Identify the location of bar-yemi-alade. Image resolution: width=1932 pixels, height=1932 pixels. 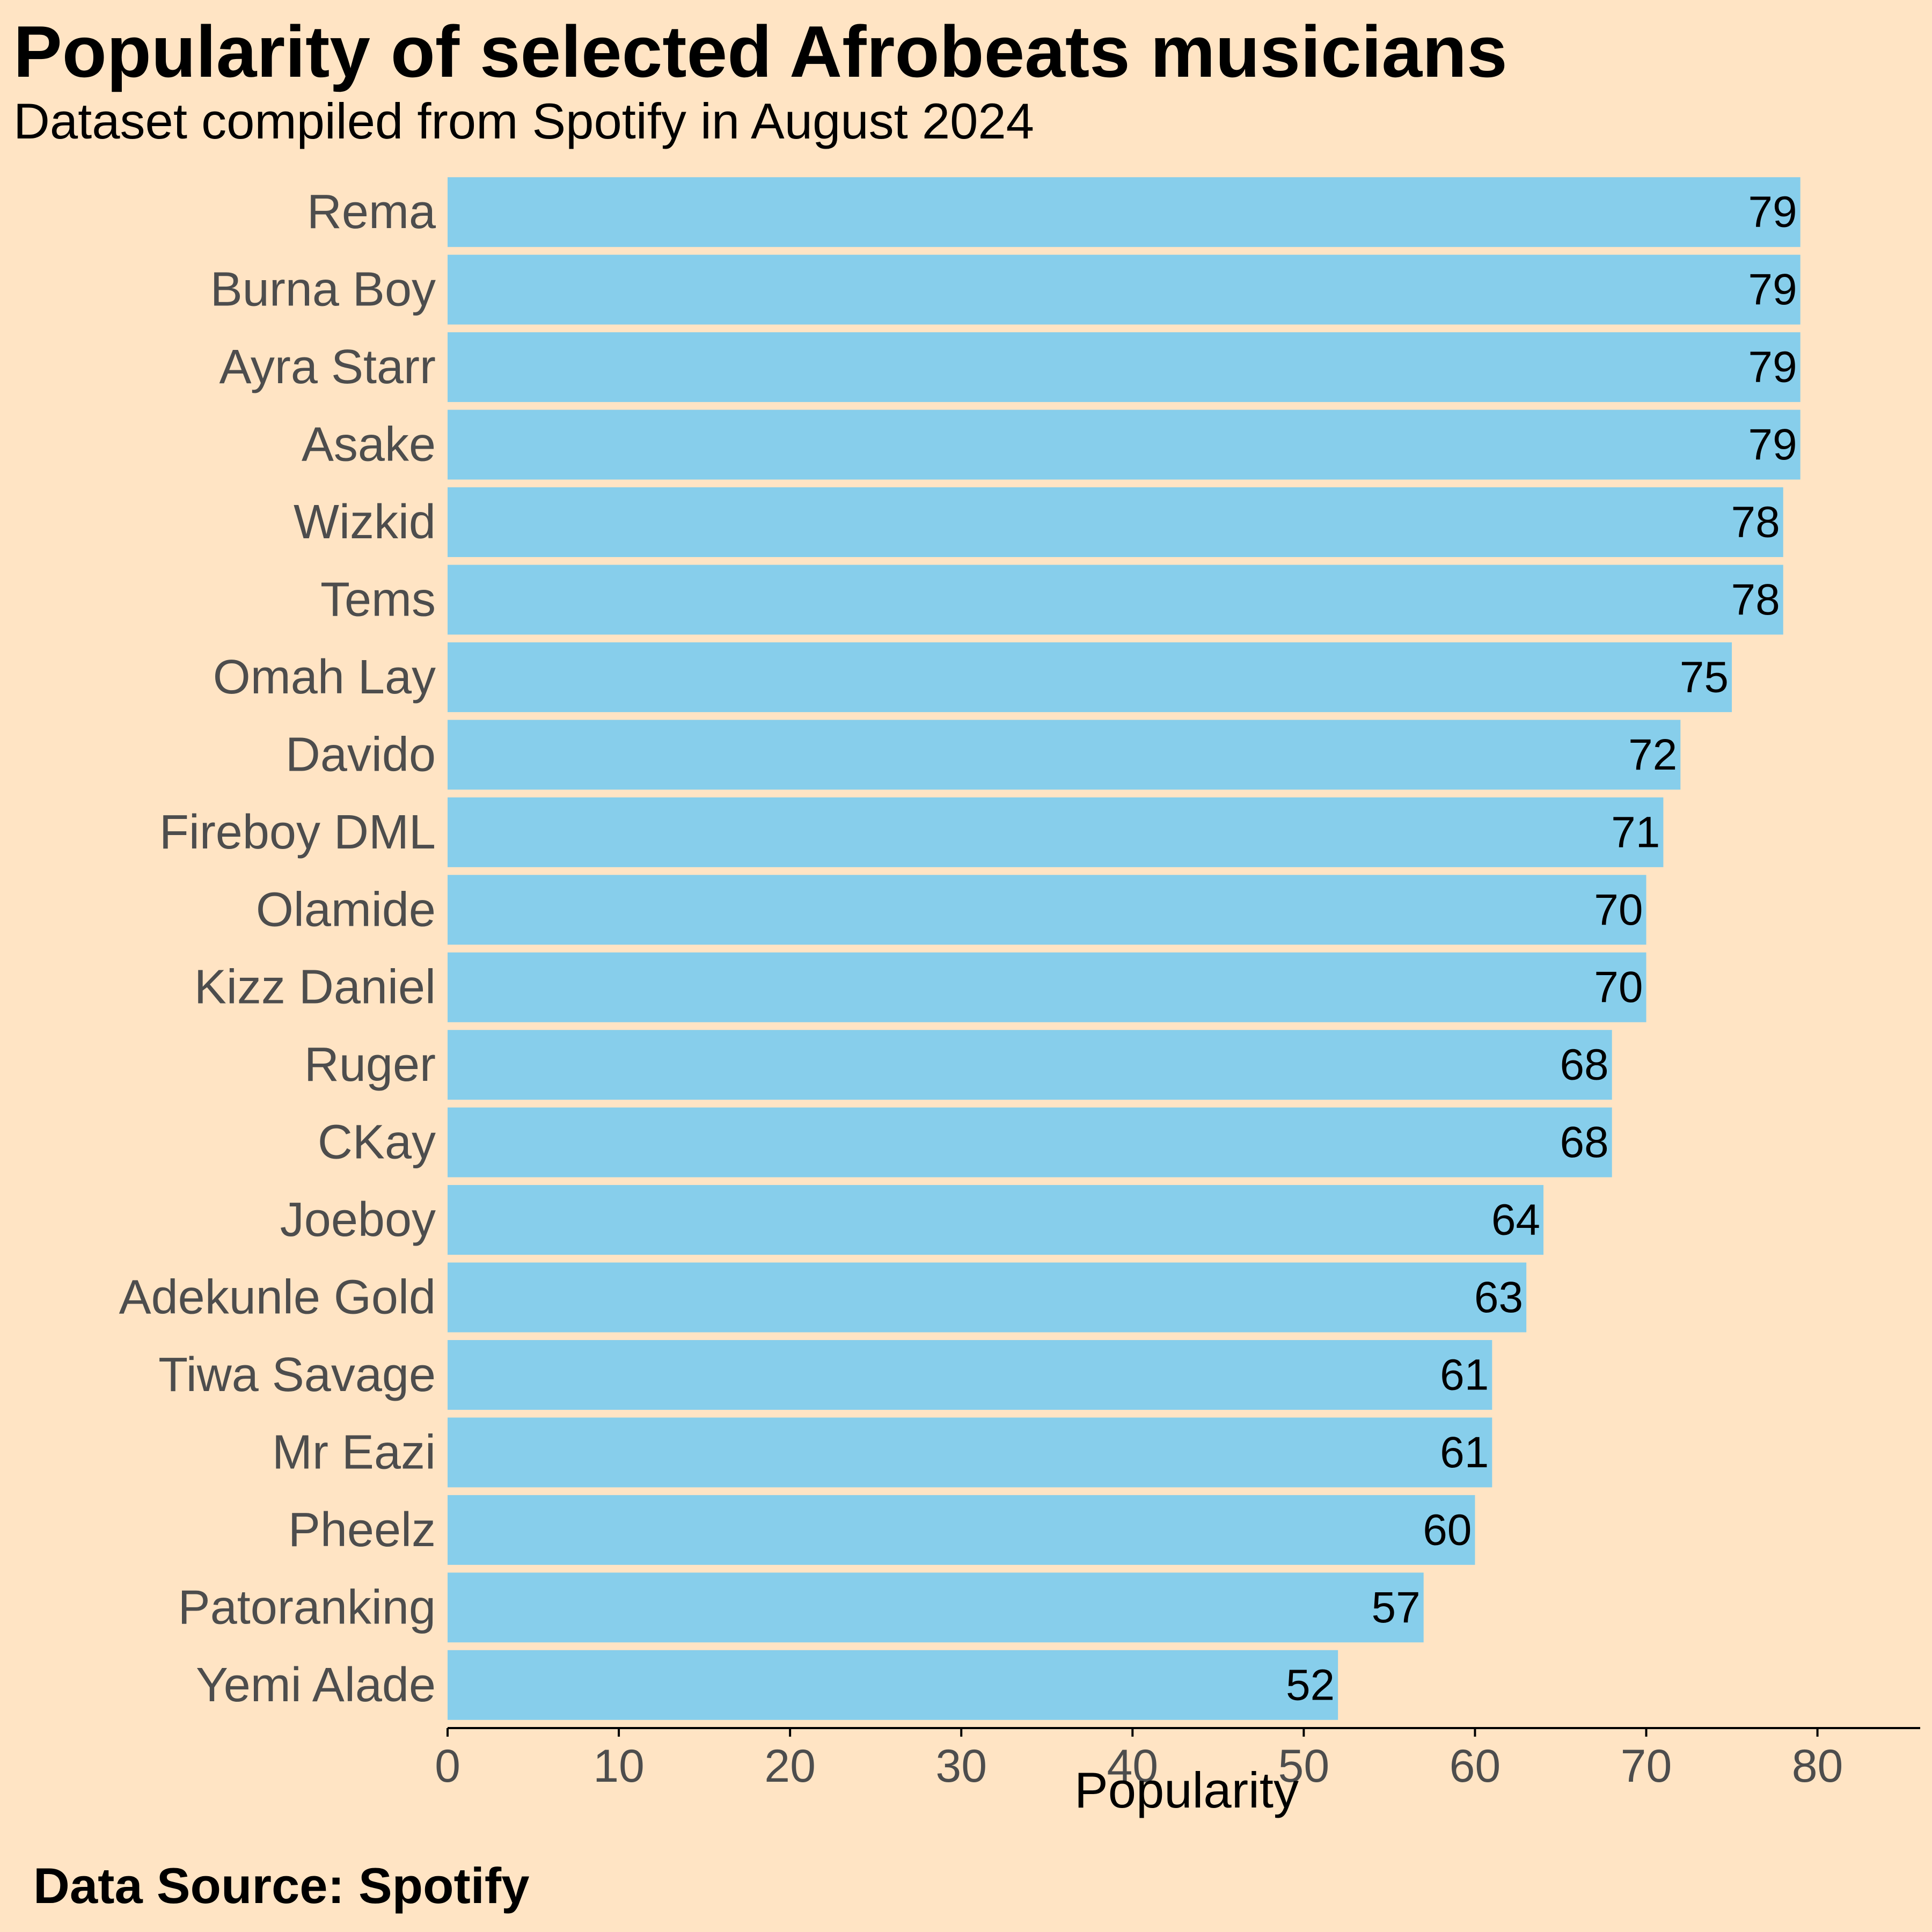
(893, 1685).